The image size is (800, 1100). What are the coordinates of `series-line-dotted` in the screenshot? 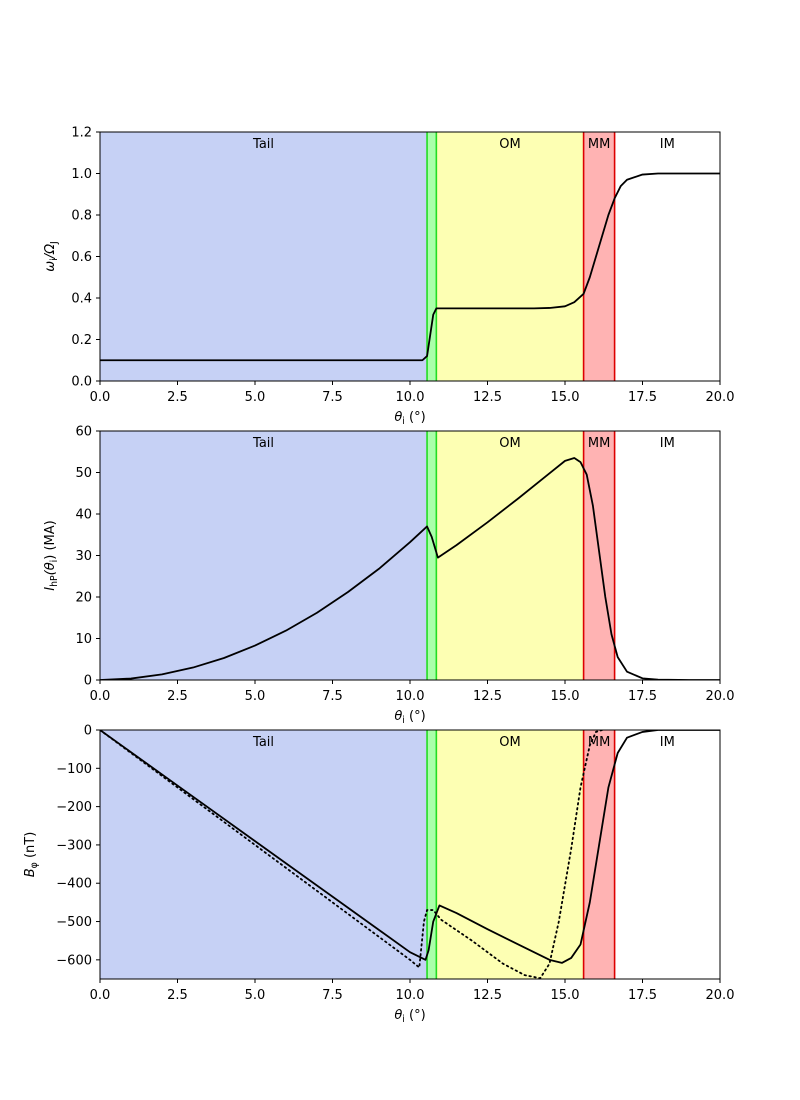 It's located at (352, 854).